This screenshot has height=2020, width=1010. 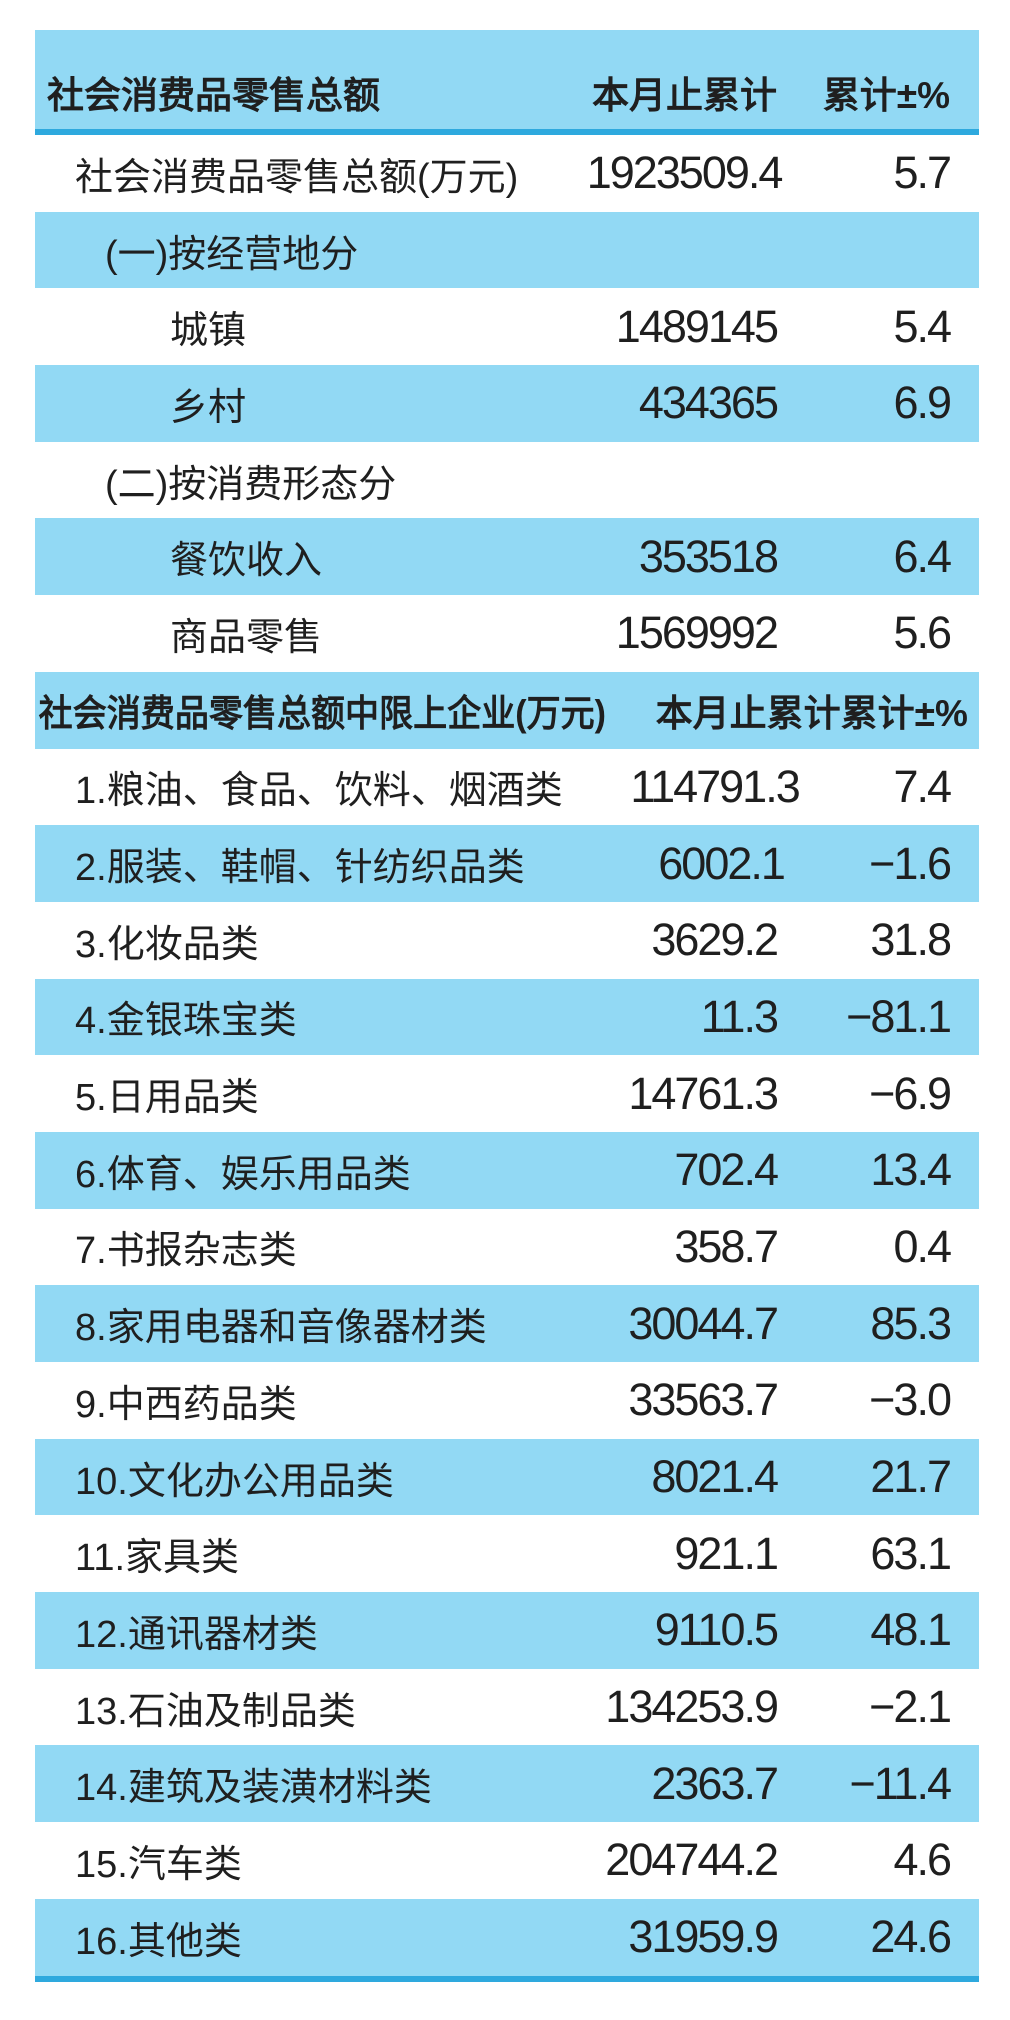 I want to click on table-row: (一)按经营地分, so click(x=507, y=250).